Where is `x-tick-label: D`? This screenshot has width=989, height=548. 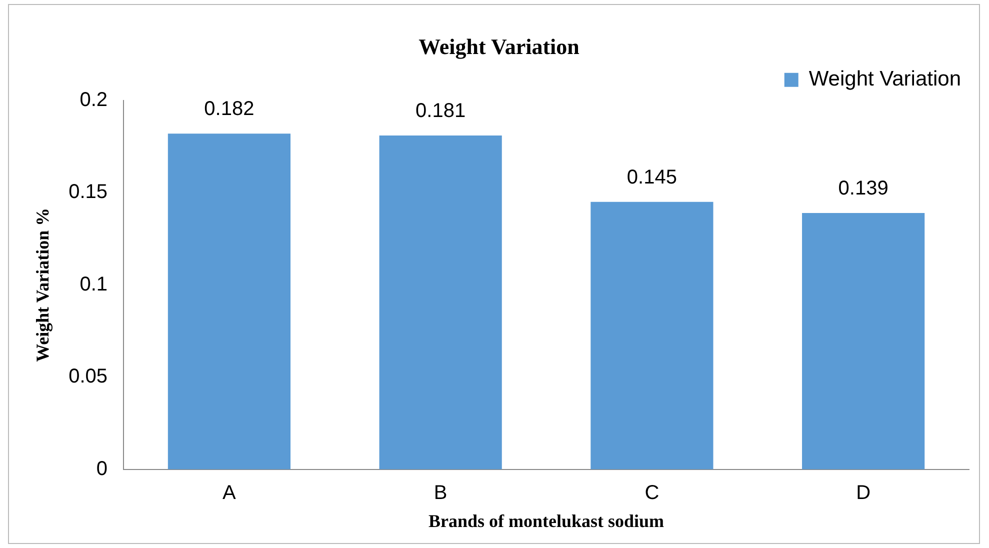
x-tick-label: D is located at coordinates (863, 493).